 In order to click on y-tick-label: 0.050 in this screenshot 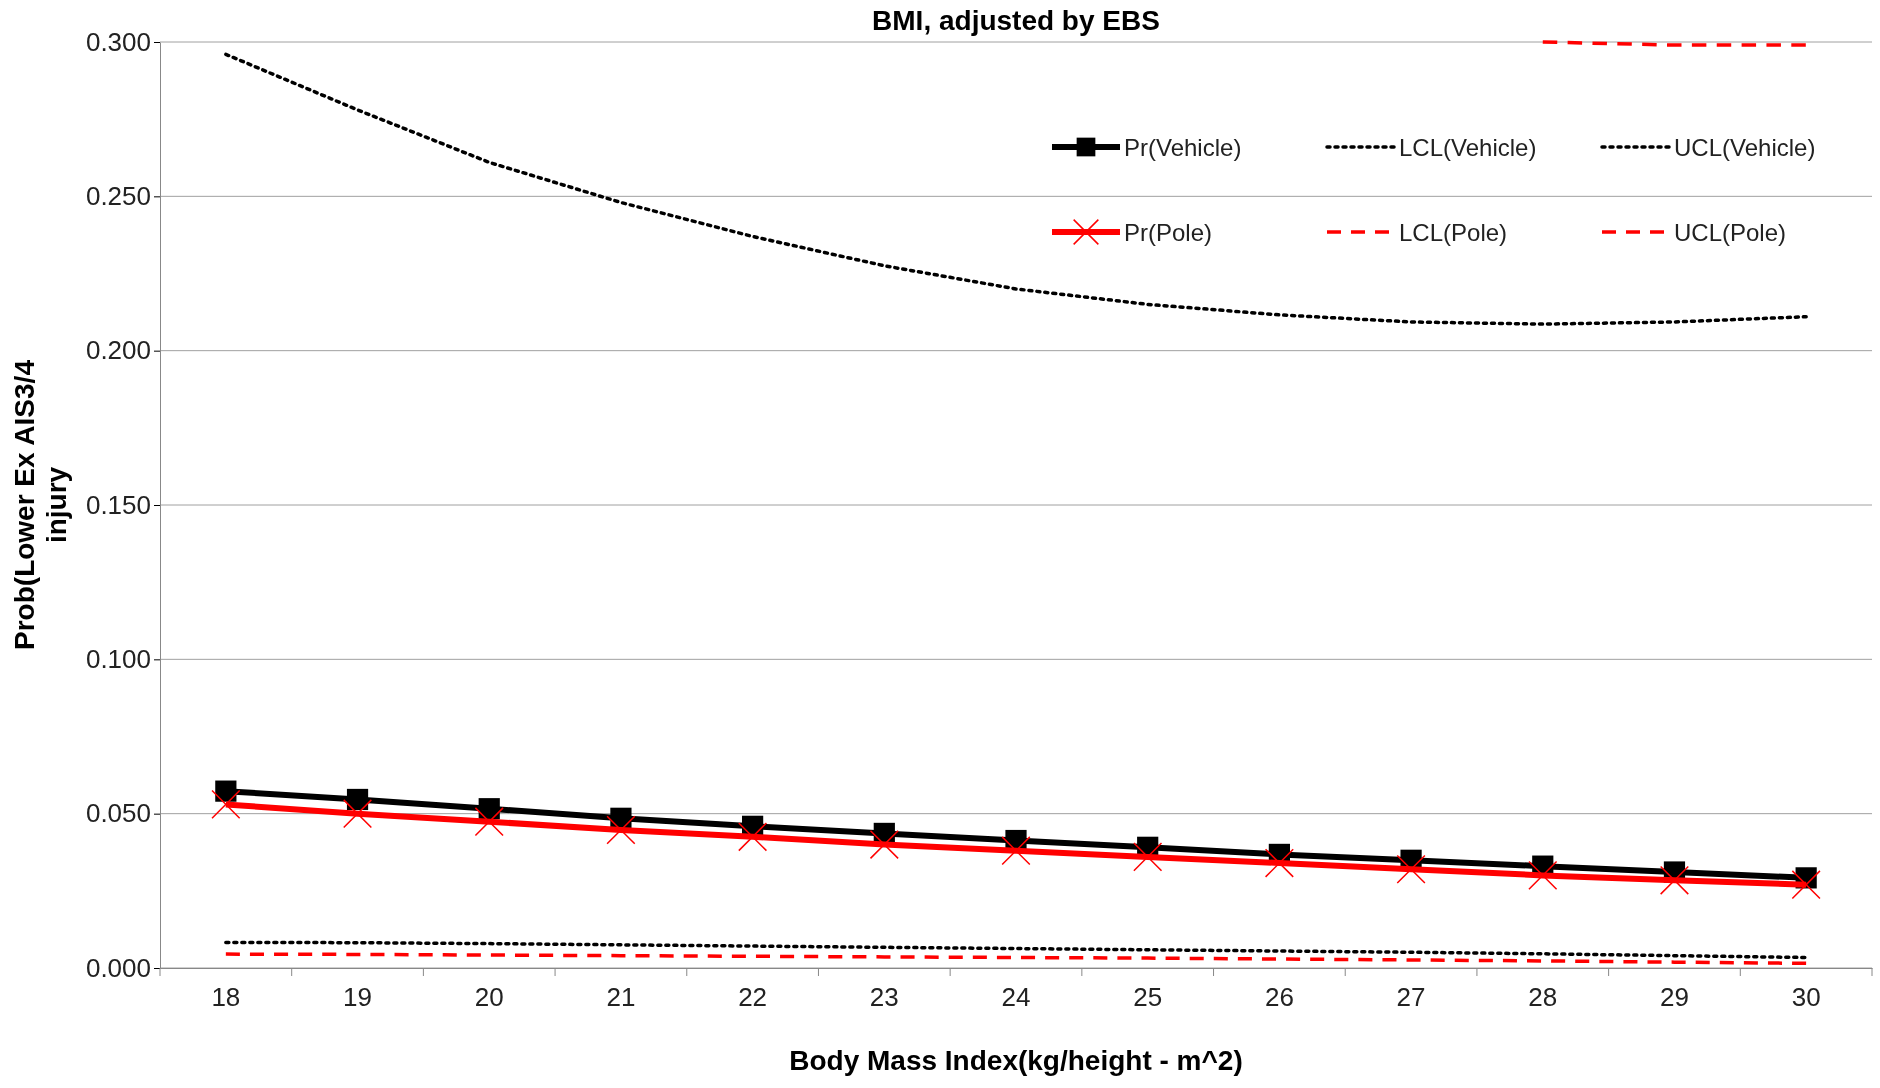, I will do `click(118, 813)`.